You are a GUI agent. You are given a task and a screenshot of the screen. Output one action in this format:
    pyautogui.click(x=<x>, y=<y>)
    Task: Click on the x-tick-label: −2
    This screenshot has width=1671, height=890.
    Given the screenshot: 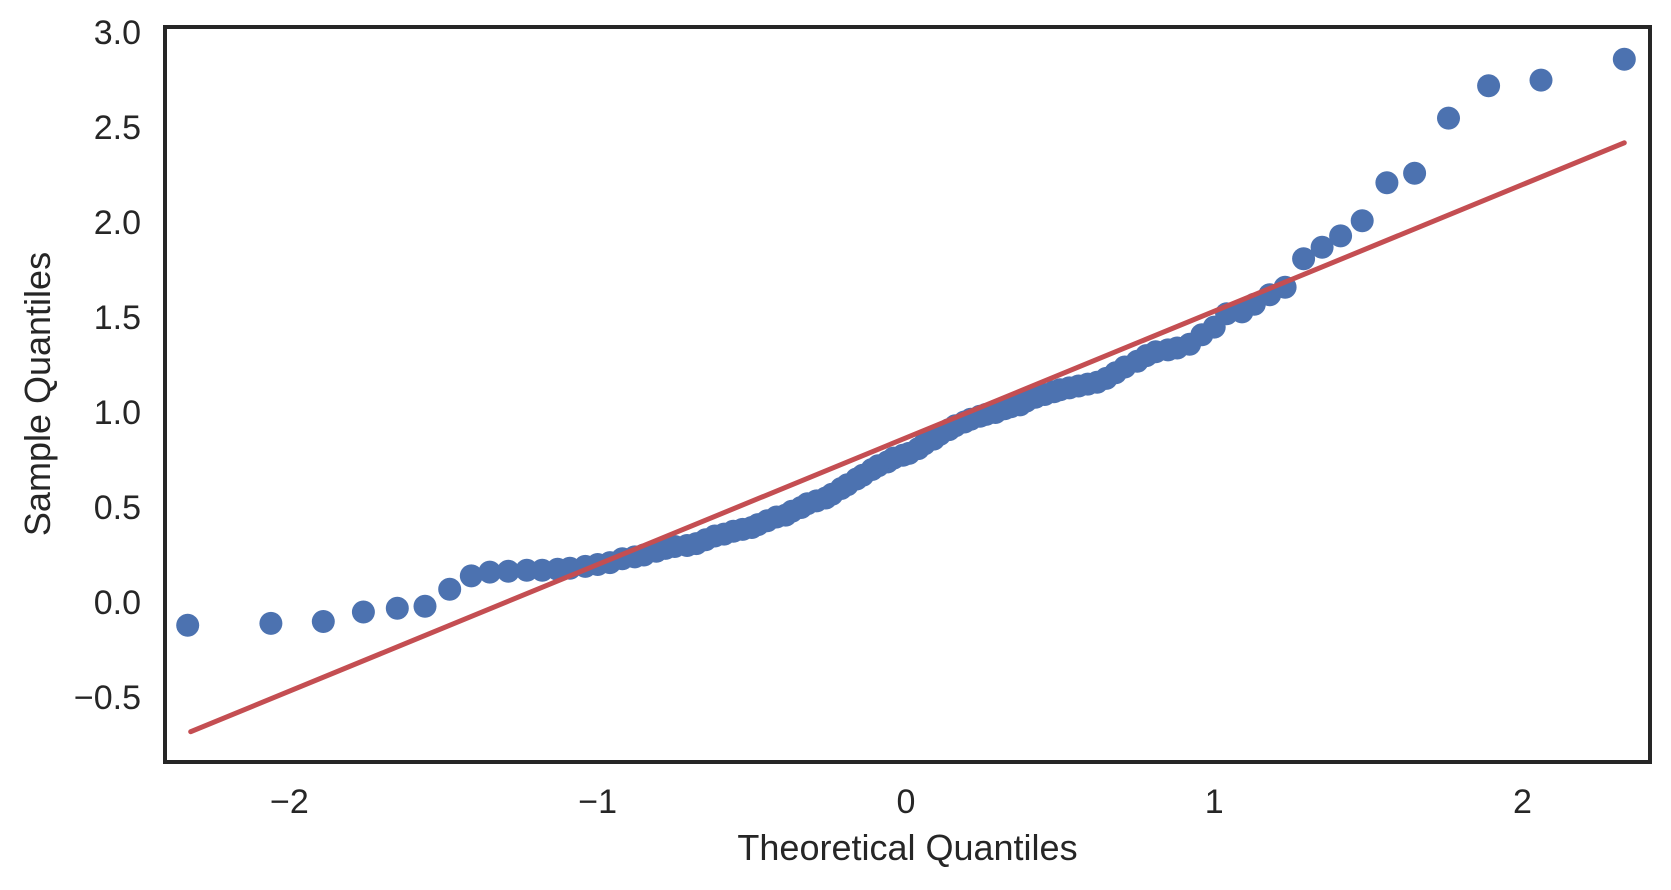 What is the action you would take?
    pyautogui.click(x=289, y=802)
    